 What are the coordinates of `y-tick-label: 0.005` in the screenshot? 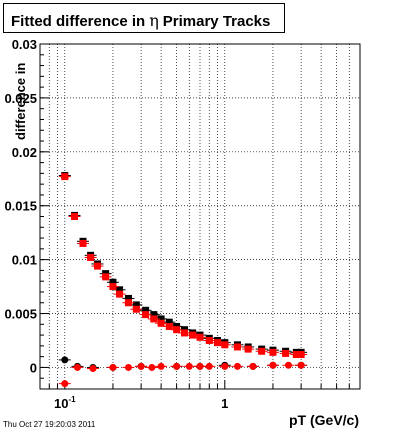 It's located at (20, 314).